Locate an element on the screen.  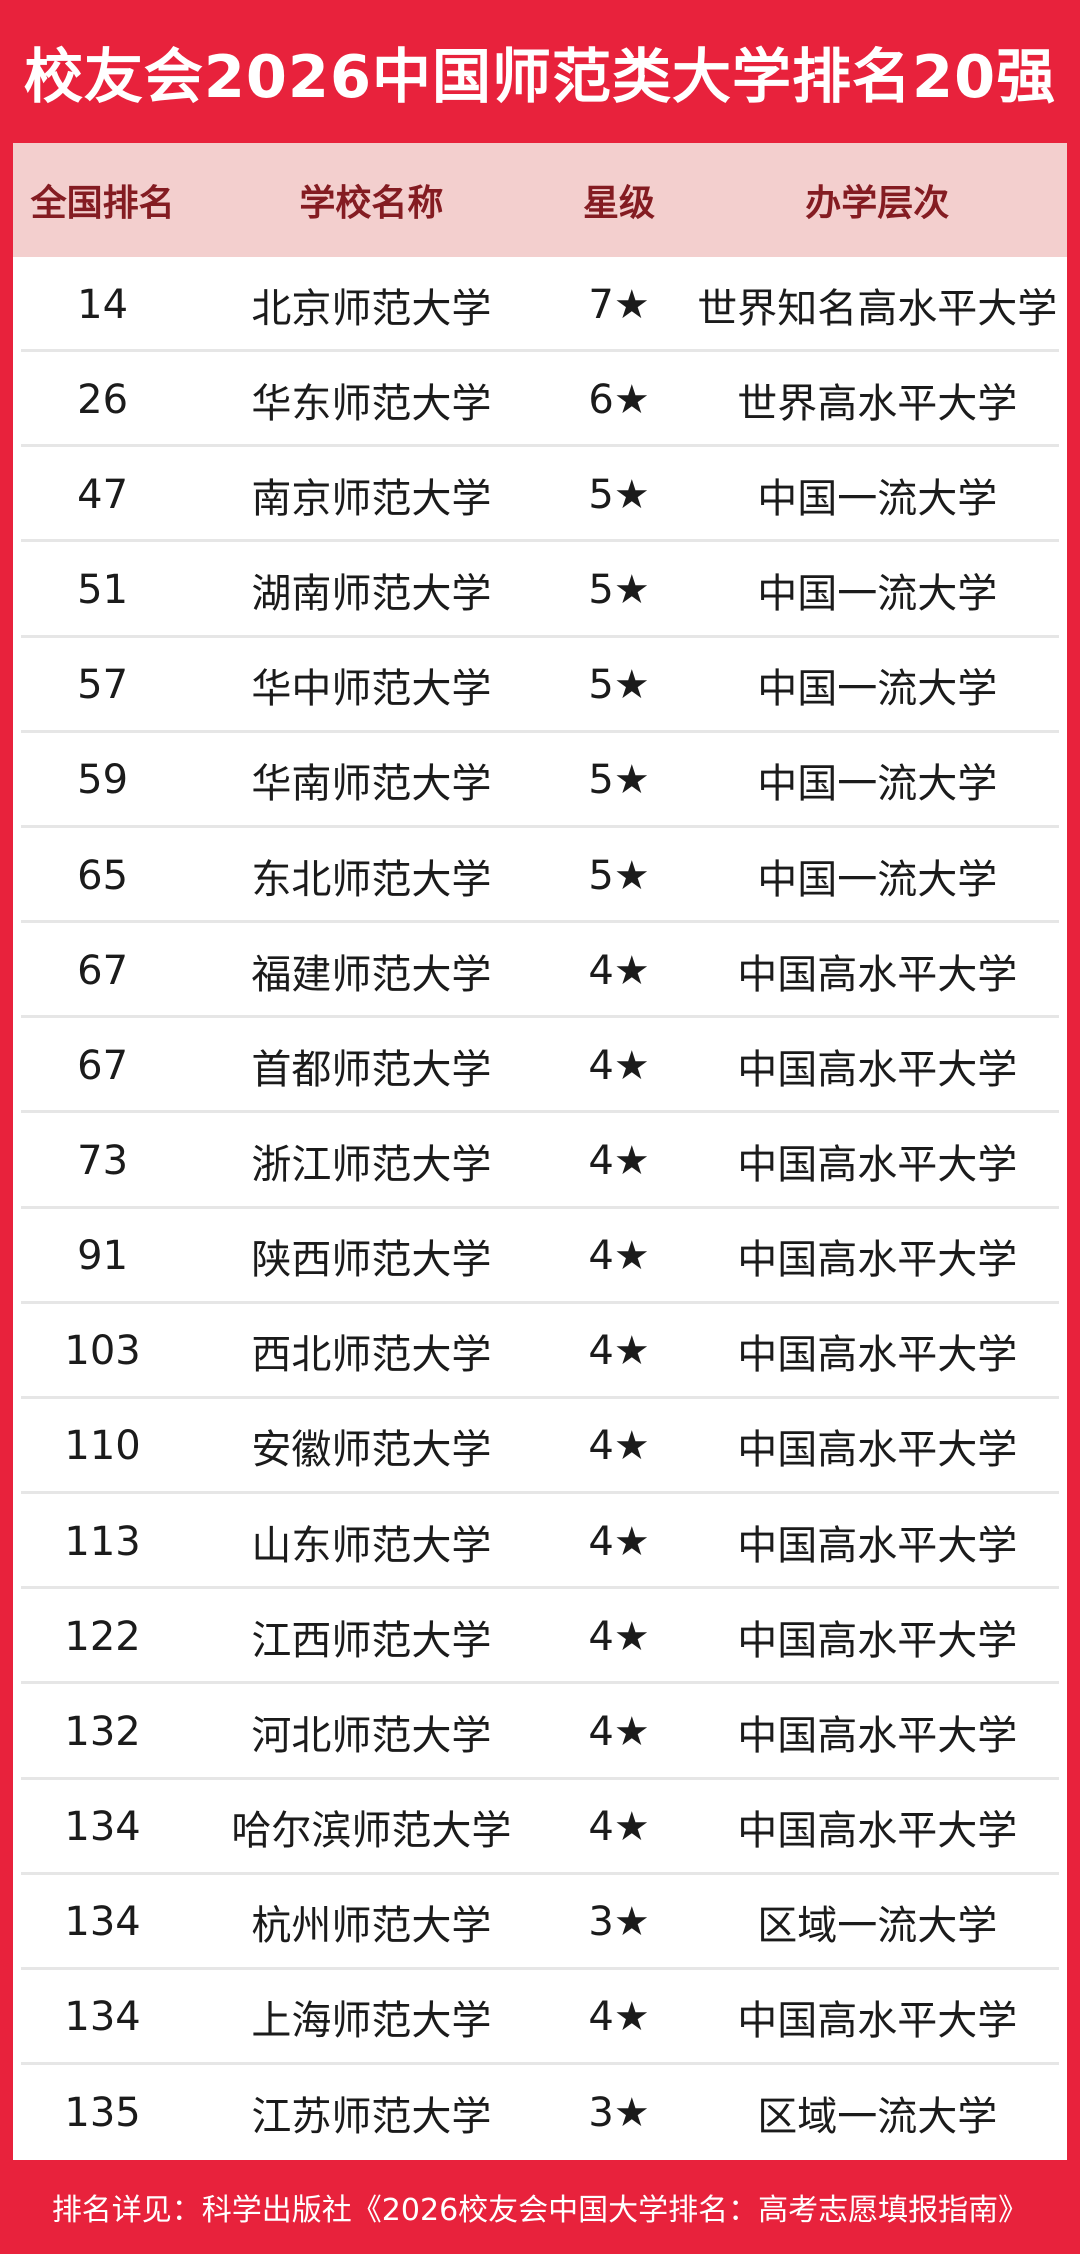
cell-school: 华中师范大学 is located at coordinates (371, 689).